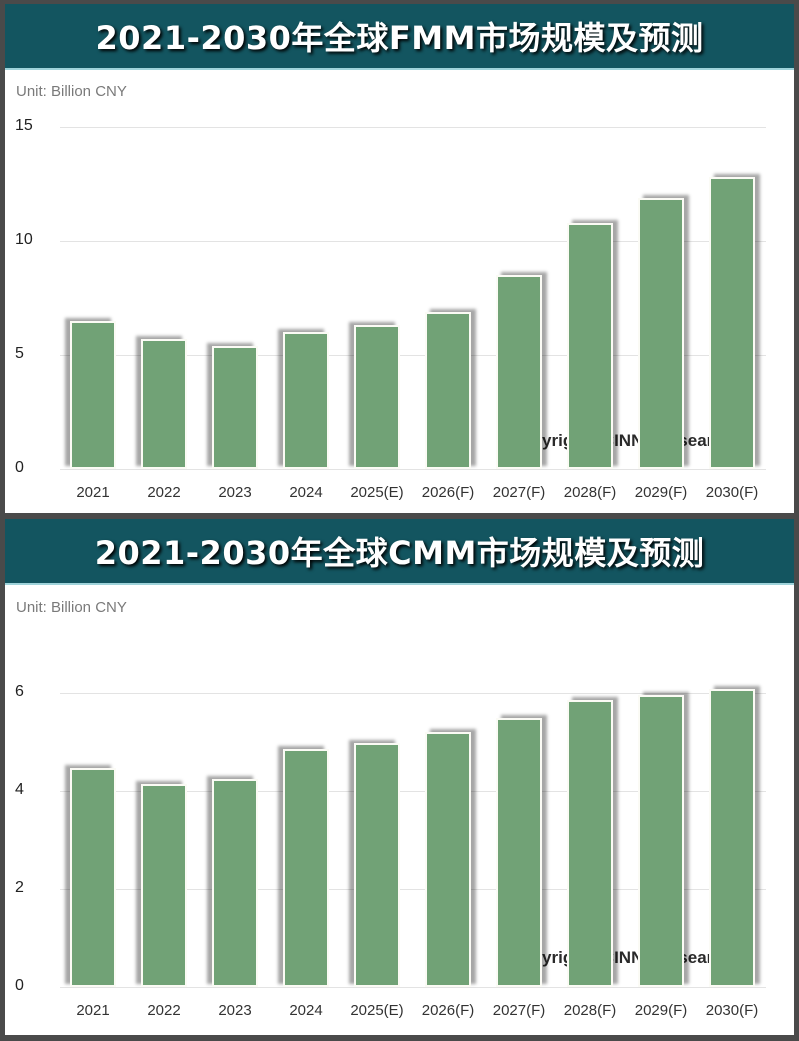 The width and height of the screenshot is (799, 1041). What do you see at coordinates (19, 691) in the screenshot?
I see `y-tick-label: 6` at bounding box center [19, 691].